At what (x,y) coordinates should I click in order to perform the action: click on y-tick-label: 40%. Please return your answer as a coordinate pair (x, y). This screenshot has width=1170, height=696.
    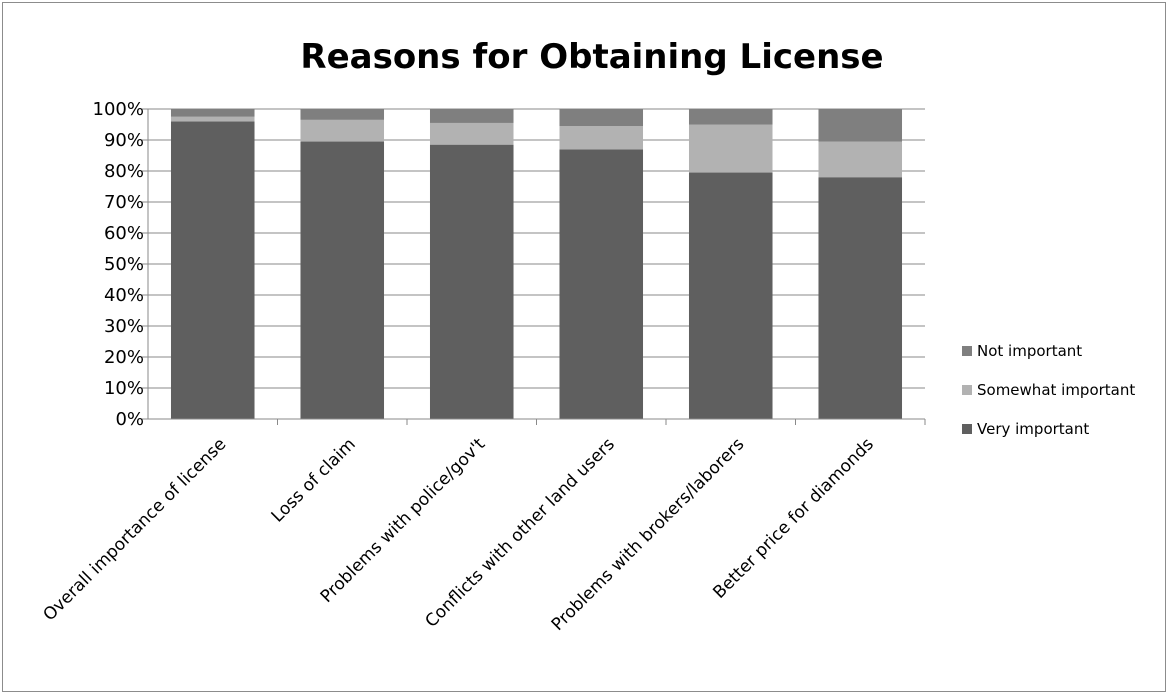
    Looking at the image, I should click on (124, 295).